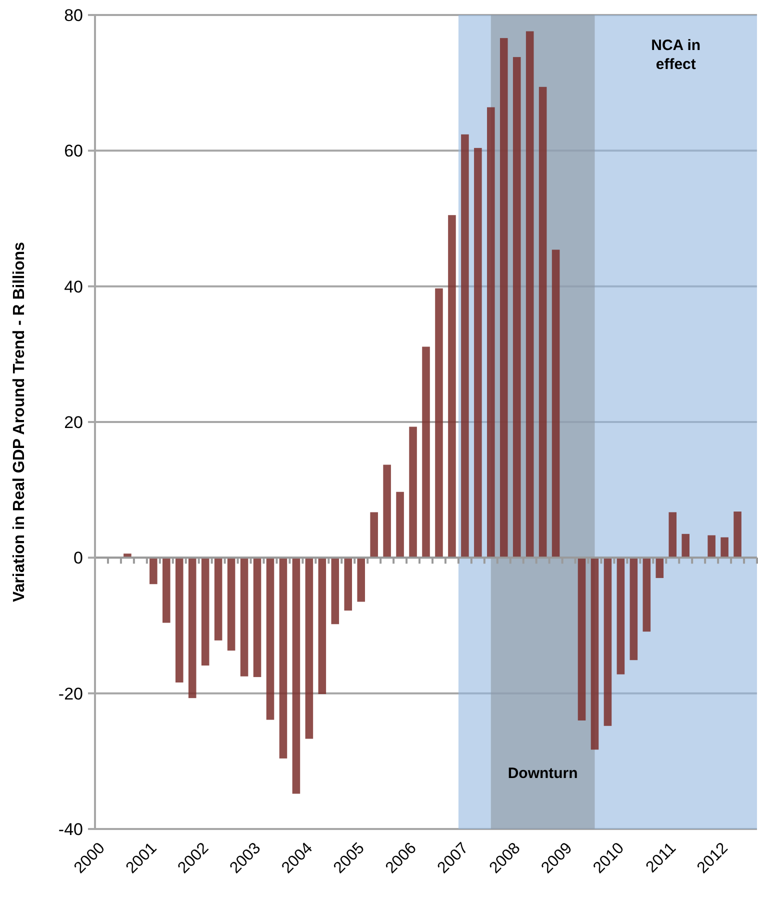  I want to click on y-tick-label: -40, so click(70, 829).